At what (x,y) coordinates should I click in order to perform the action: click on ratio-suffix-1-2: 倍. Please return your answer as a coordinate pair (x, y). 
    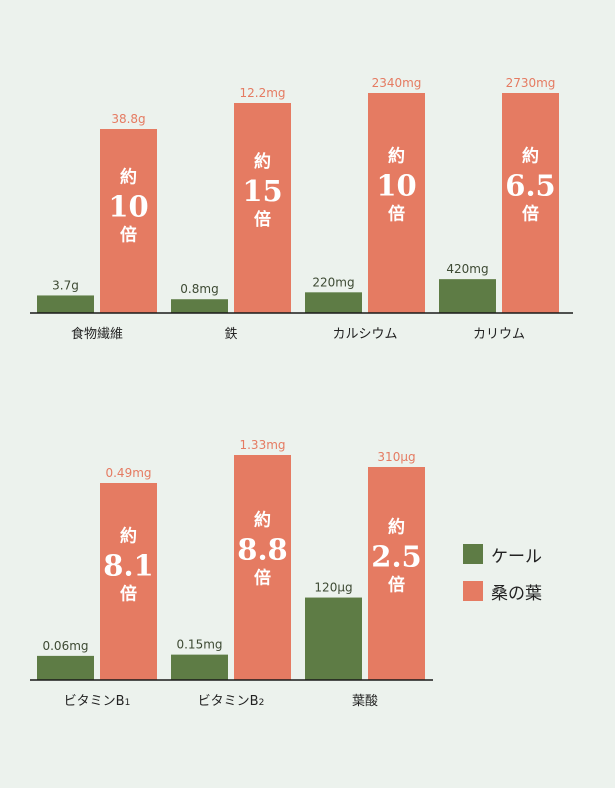
    Looking at the image, I should click on (396, 584).